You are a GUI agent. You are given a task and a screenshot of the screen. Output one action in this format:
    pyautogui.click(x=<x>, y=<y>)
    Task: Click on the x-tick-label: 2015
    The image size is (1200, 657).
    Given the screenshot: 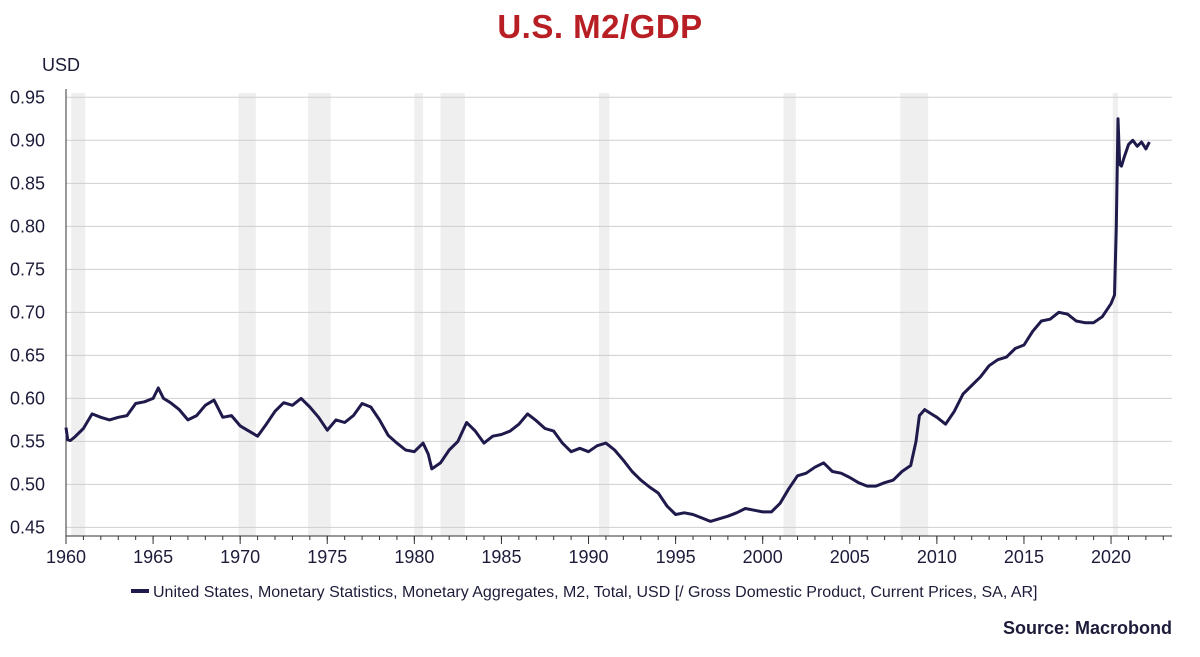 What is the action you would take?
    pyautogui.click(x=1024, y=557)
    